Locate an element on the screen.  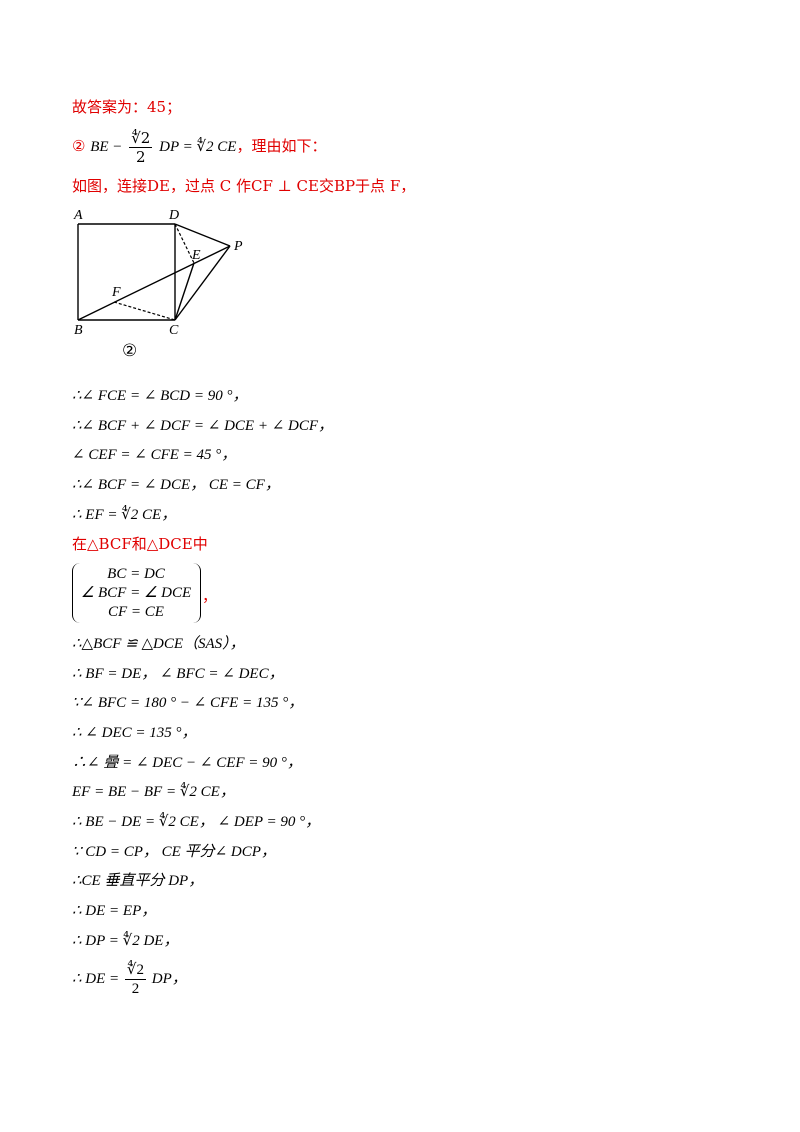
proof-line-7: ∴△BCF ≌ △DCE（SAS）， is located at coordinates (158, 644).